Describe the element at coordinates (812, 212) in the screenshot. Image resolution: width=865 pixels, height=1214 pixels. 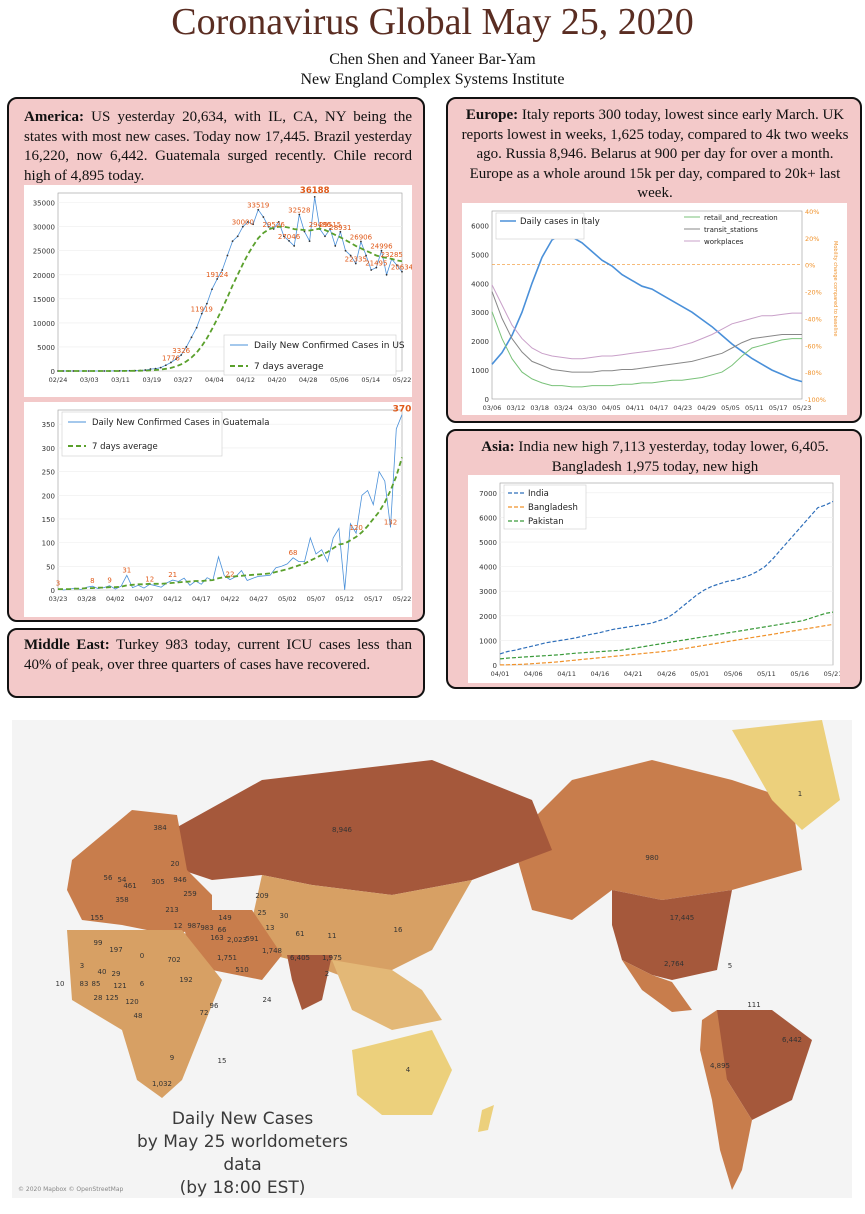
I see `y2-tick-label: 40%` at that location.